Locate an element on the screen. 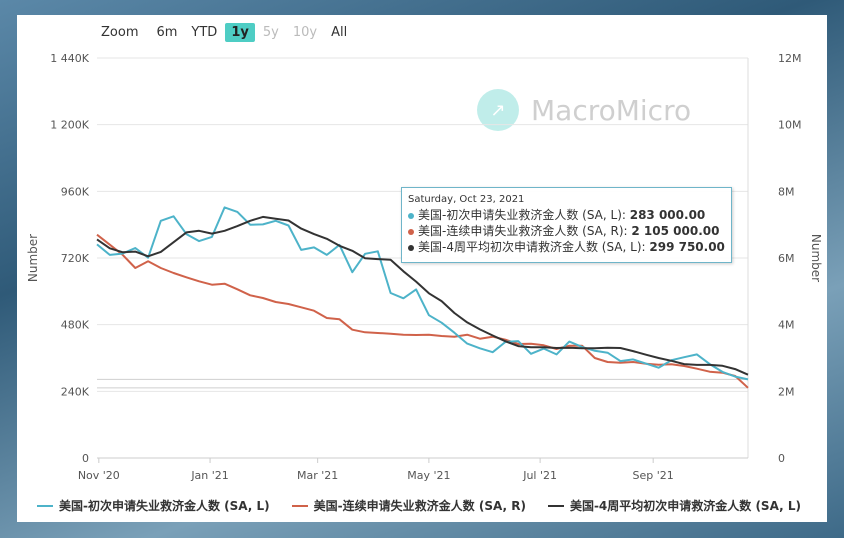  zoom-label: Zoom is located at coordinates (120, 32).